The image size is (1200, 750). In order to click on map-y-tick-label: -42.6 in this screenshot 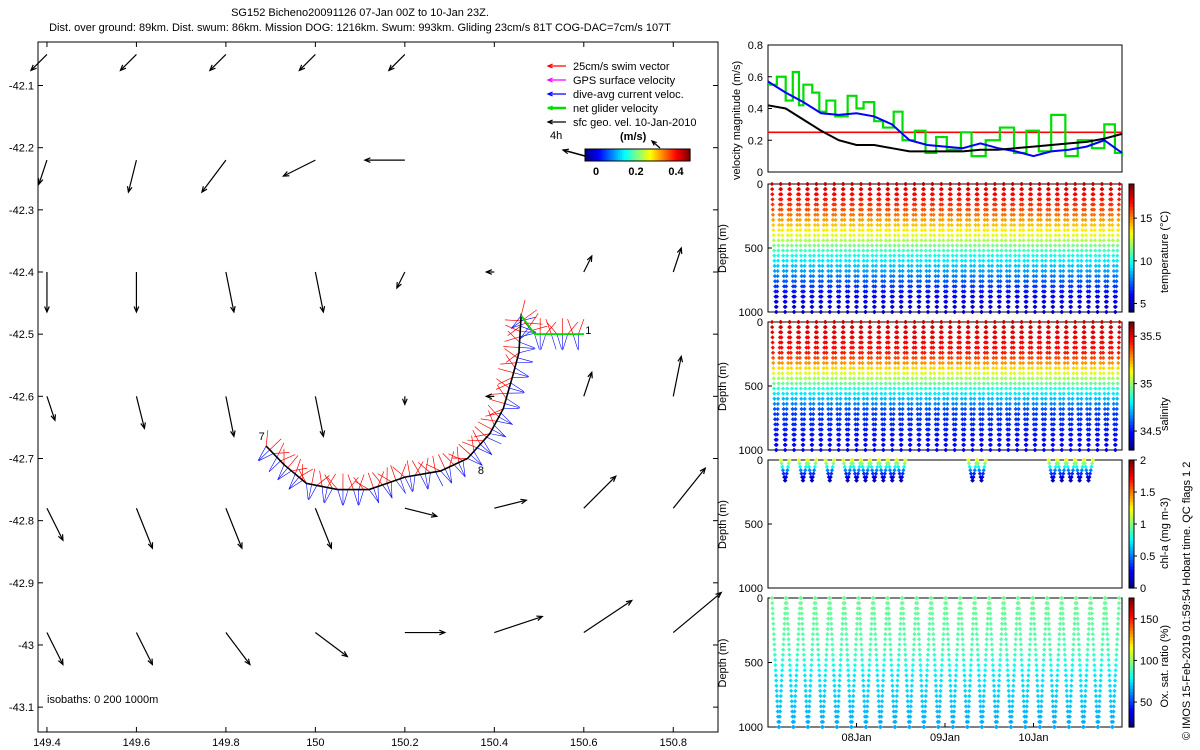, I will do `click(21, 397)`.